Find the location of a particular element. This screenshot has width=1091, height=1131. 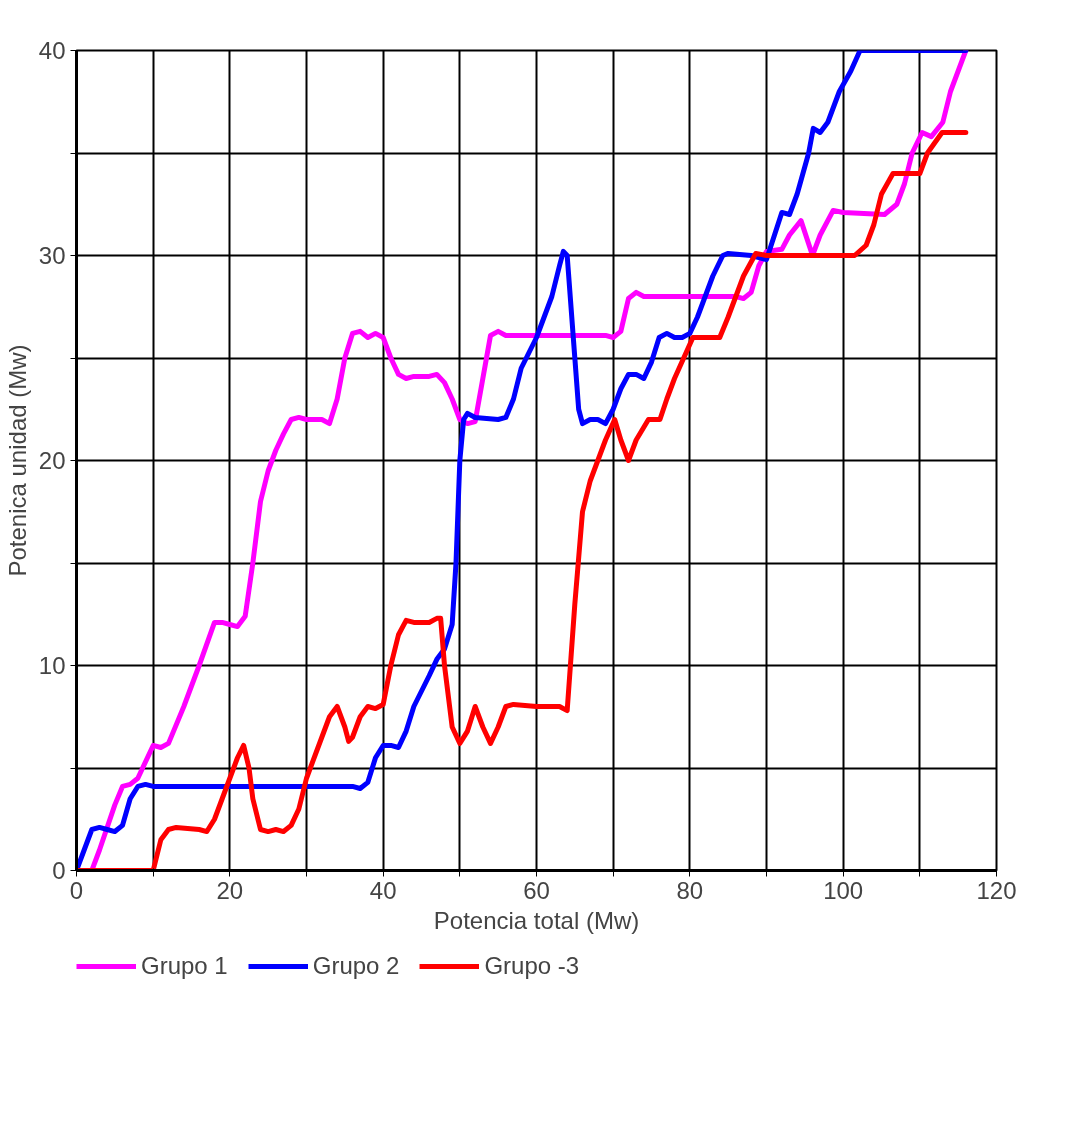

y-tick-label: 40 is located at coordinates (52, 50).